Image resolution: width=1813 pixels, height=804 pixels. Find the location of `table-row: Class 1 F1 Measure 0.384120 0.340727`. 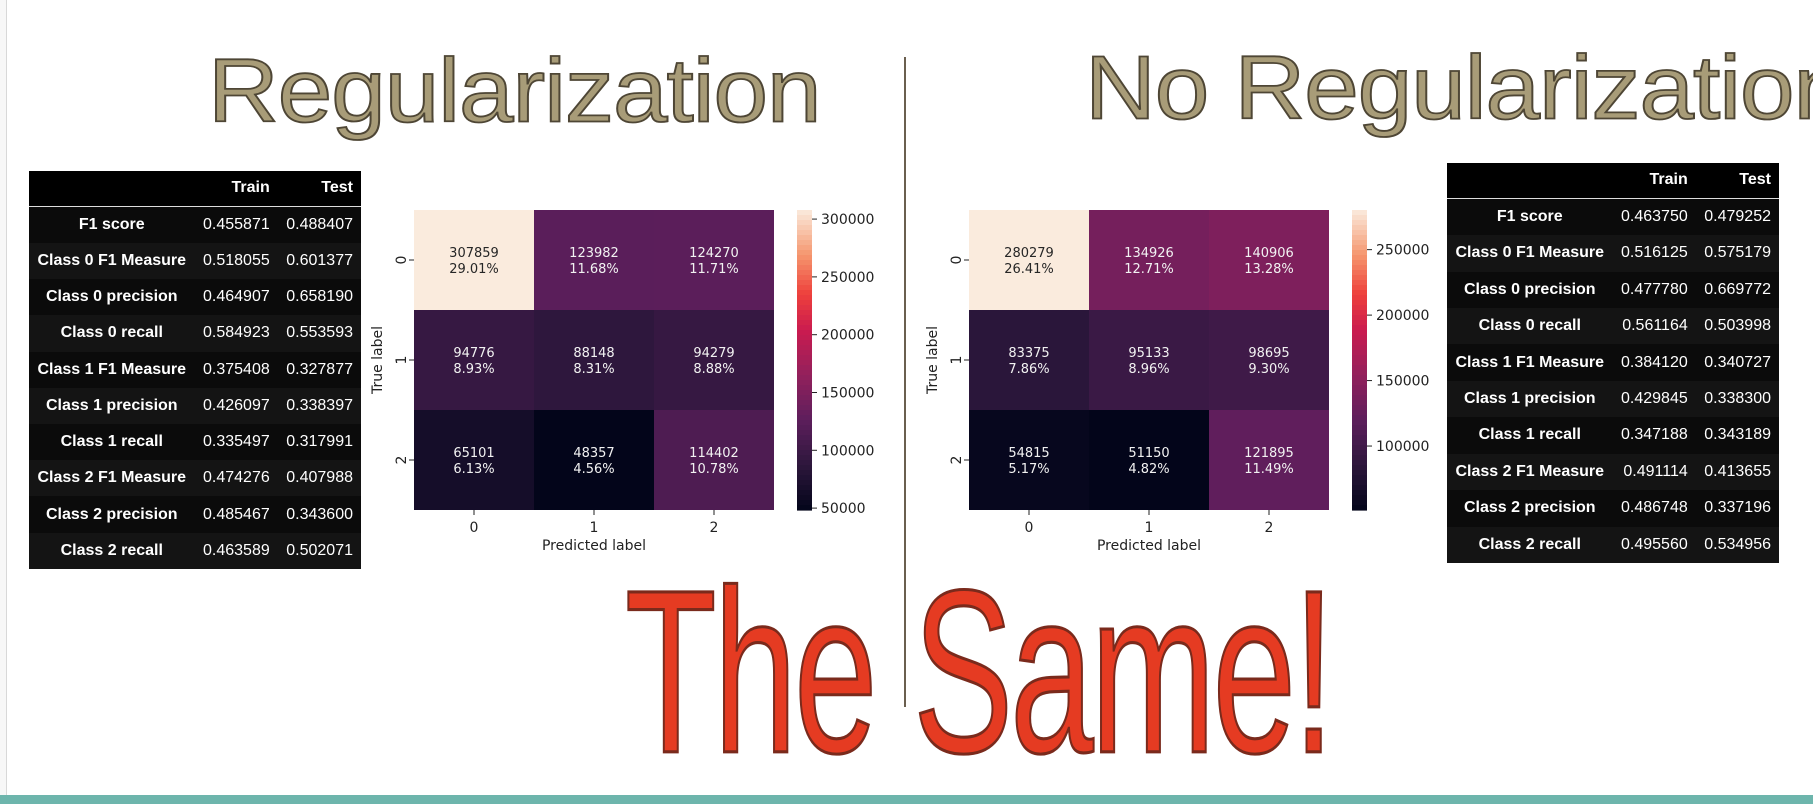

table-row: Class 1 F1 Measure 0.384120 0.340727 is located at coordinates (1613, 362).